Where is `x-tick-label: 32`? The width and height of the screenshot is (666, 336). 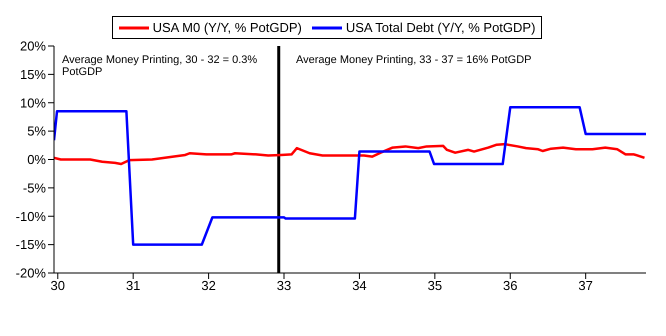 x-tick-label: 32 is located at coordinates (208, 286).